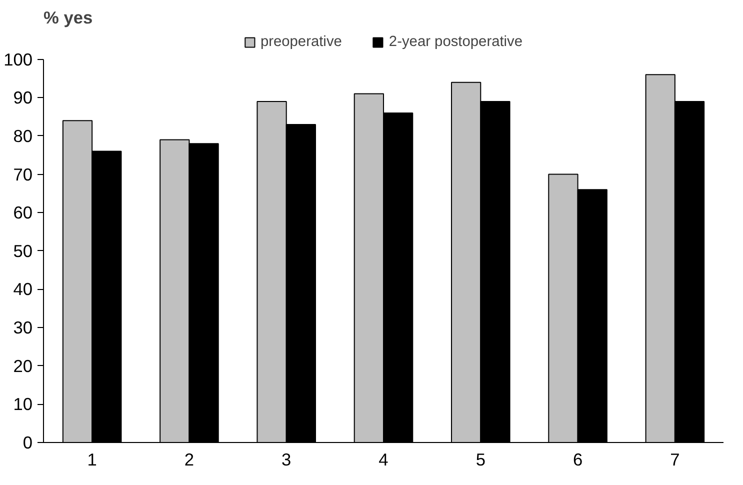 The image size is (743, 485). What do you see at coordinates (23, 404) in the screenshot?
I see `y-tick-label: 10` at bounding box center [23, 404].